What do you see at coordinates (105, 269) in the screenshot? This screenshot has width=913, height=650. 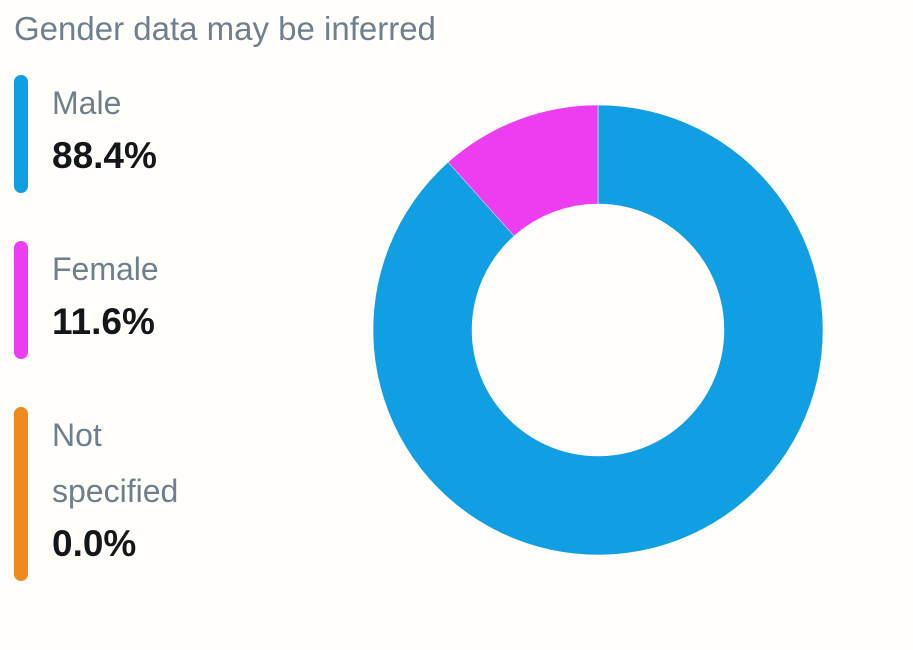 I see `legend-label: Female` at bounding box center [105, 269].